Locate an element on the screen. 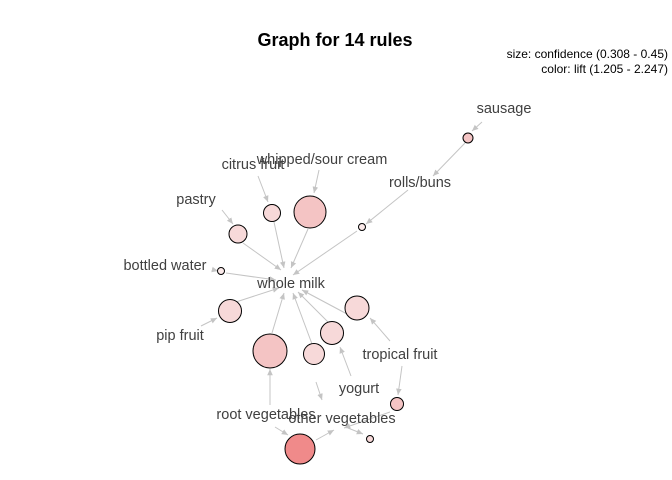  label-tropical-fruit: tropical fruit is located at coordinates (400, 355).